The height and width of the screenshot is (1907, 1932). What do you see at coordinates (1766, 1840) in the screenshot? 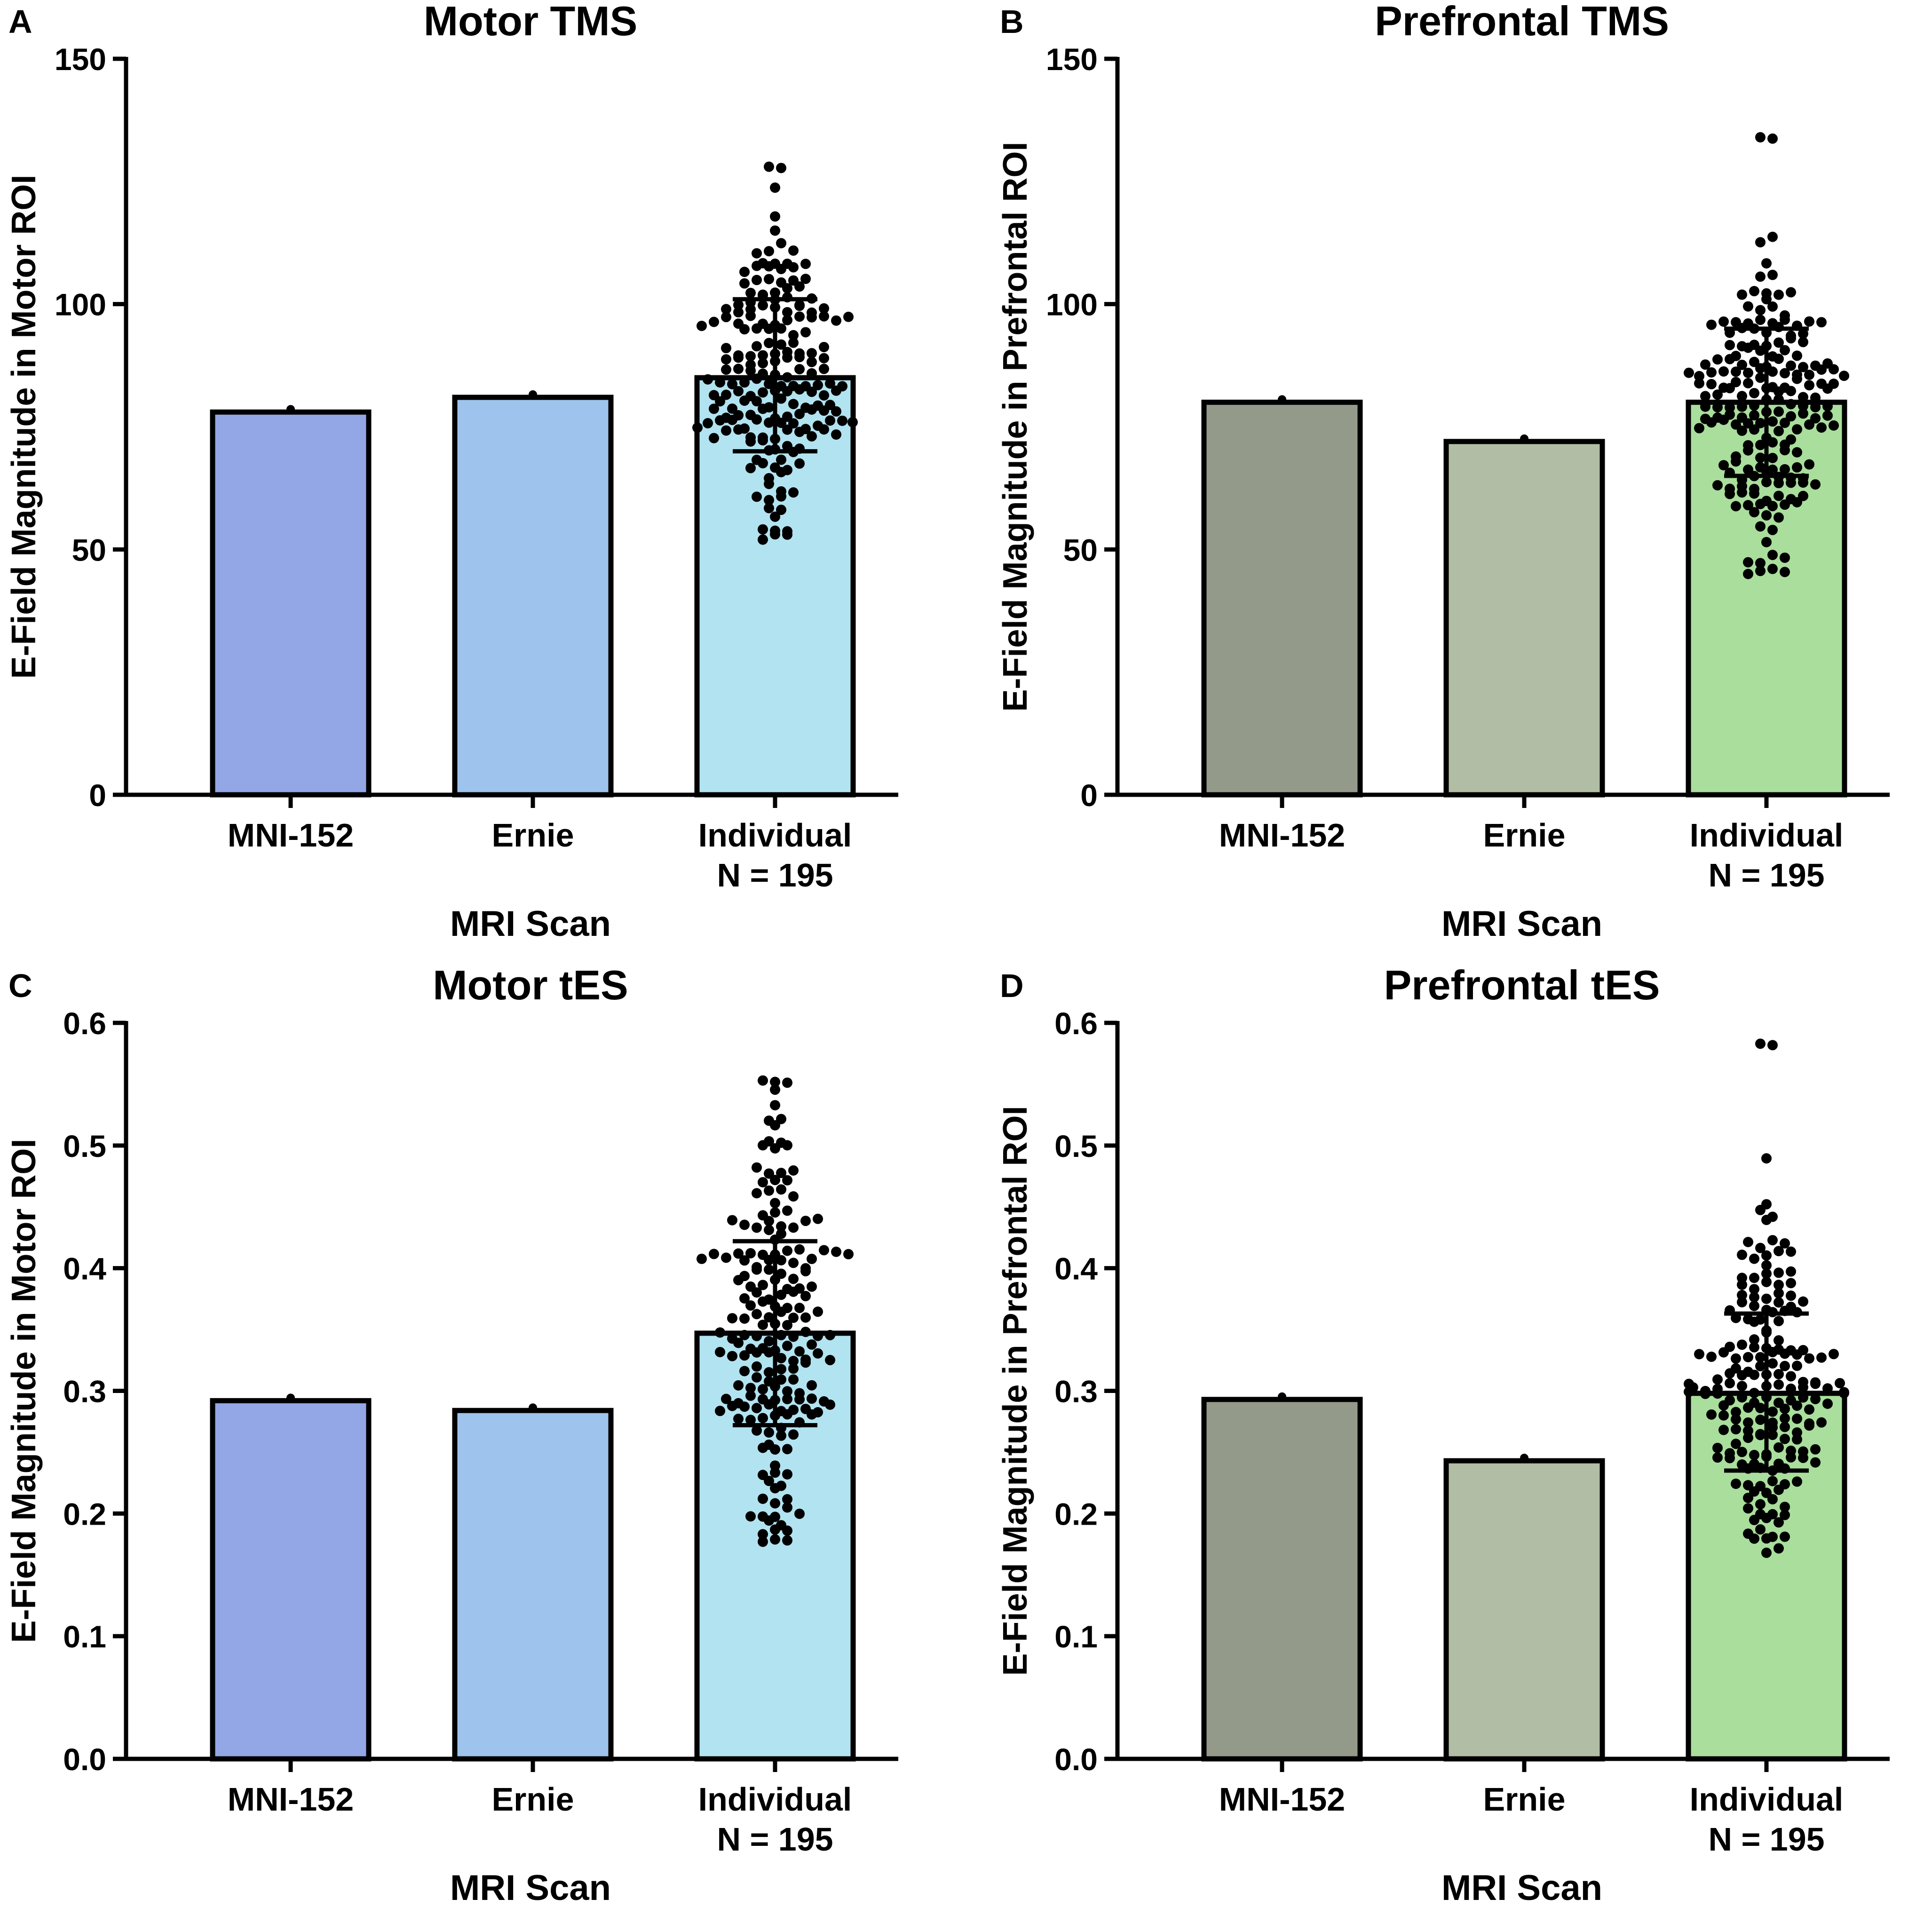
I see `x-tick-sublabel: N = 195` at bounding box center [1766, 1840].